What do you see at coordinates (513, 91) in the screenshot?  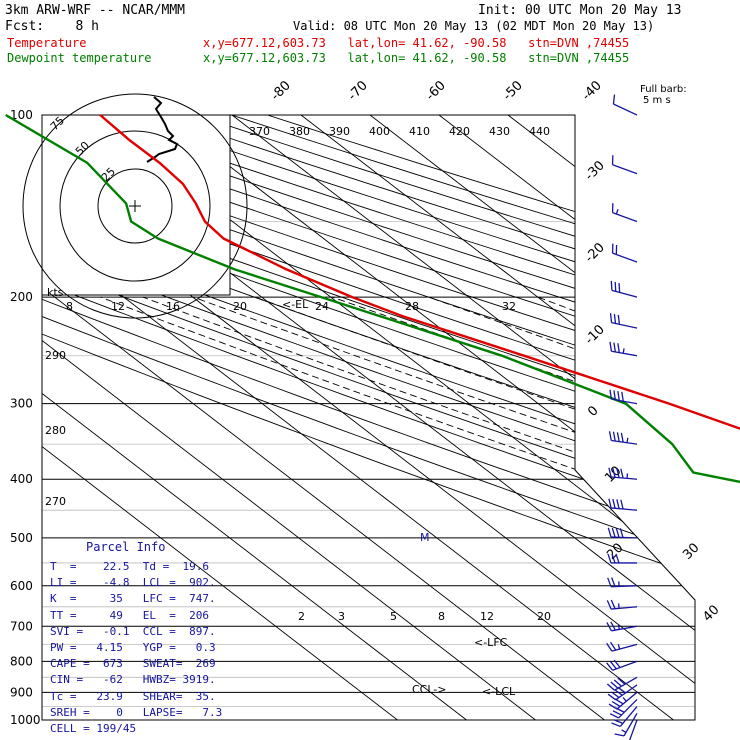 I see `isotherm-label: -50` at bounding box center [513, 91].